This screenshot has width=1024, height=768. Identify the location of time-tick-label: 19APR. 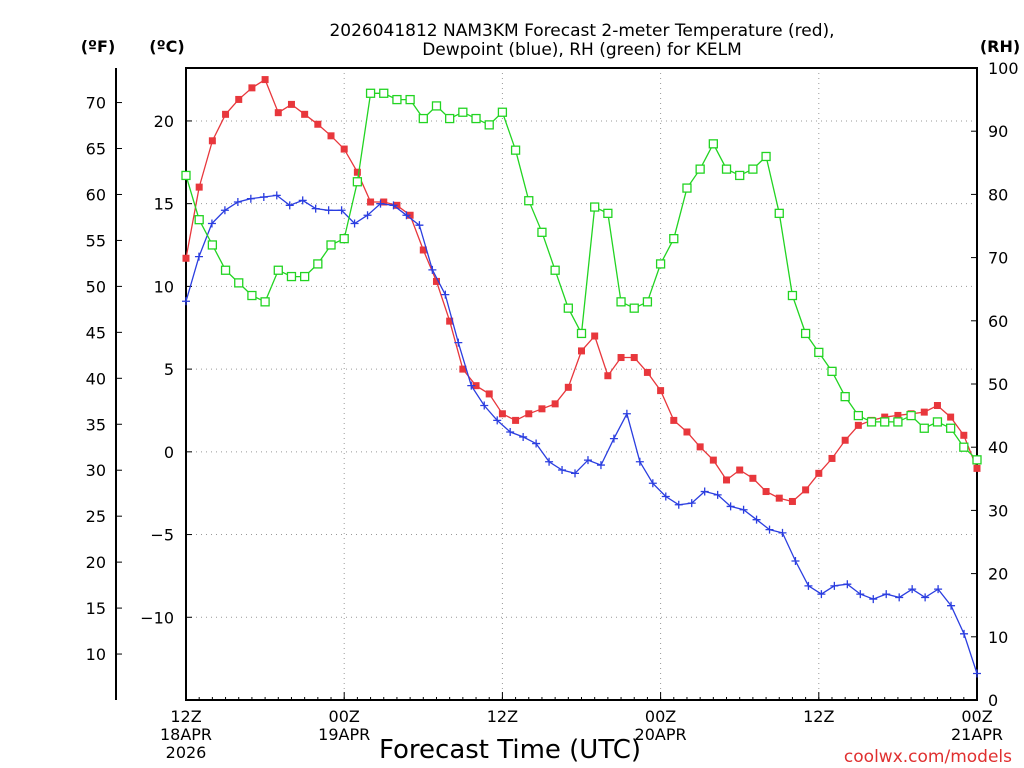
(344, 734).